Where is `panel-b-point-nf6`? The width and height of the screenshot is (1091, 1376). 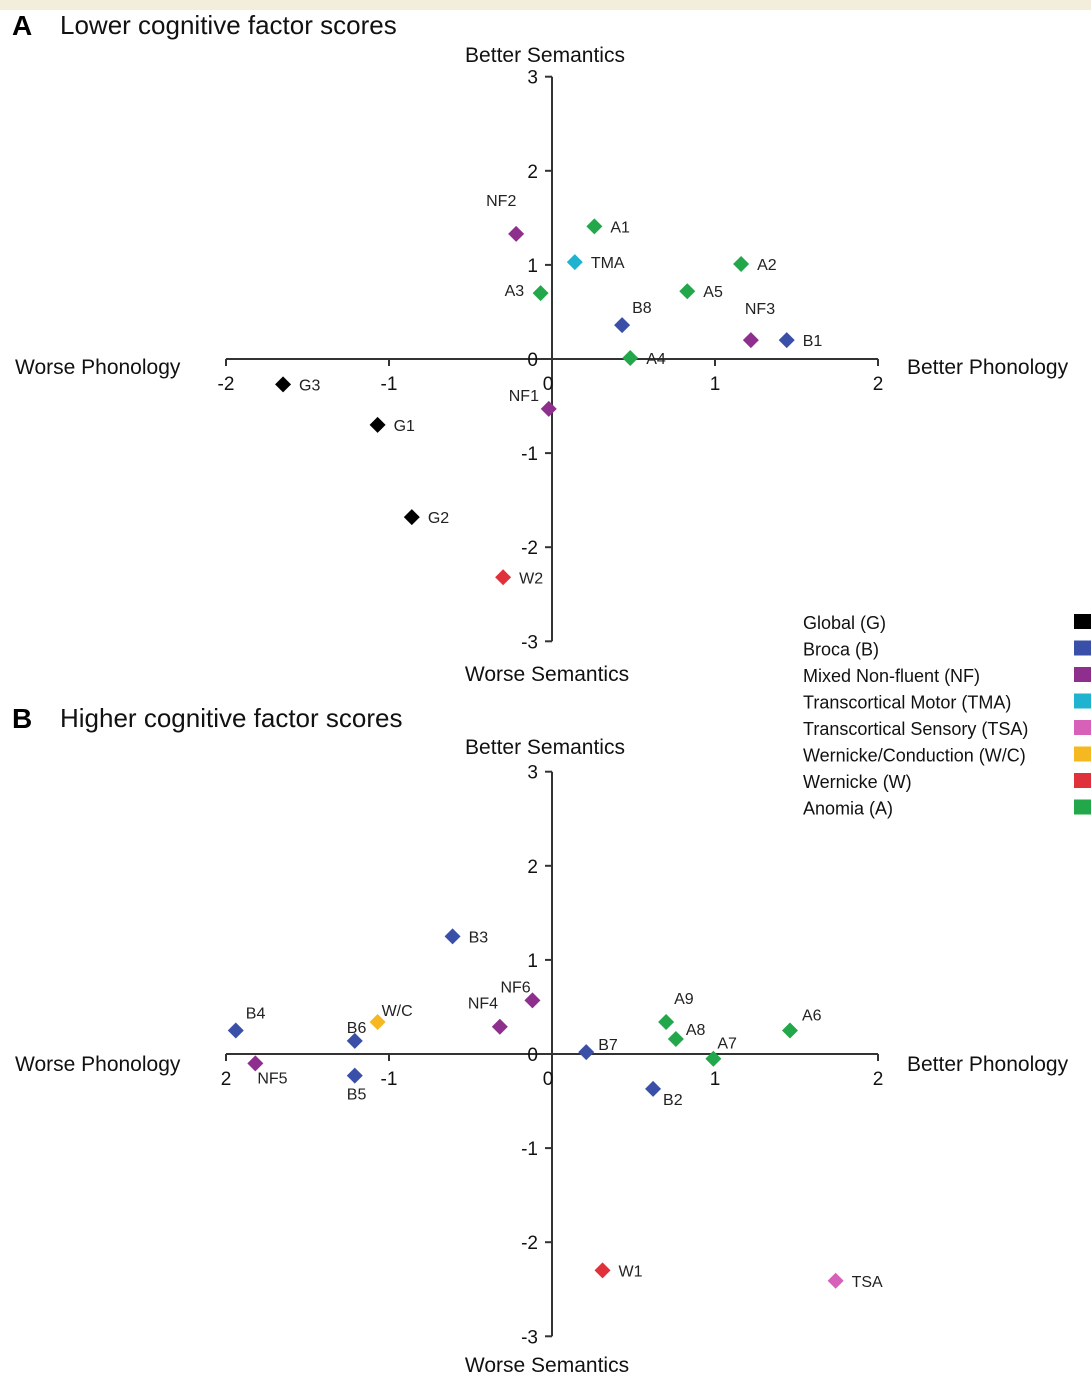 panel-b-point-nf6 is located at coordinates (532, 1000).